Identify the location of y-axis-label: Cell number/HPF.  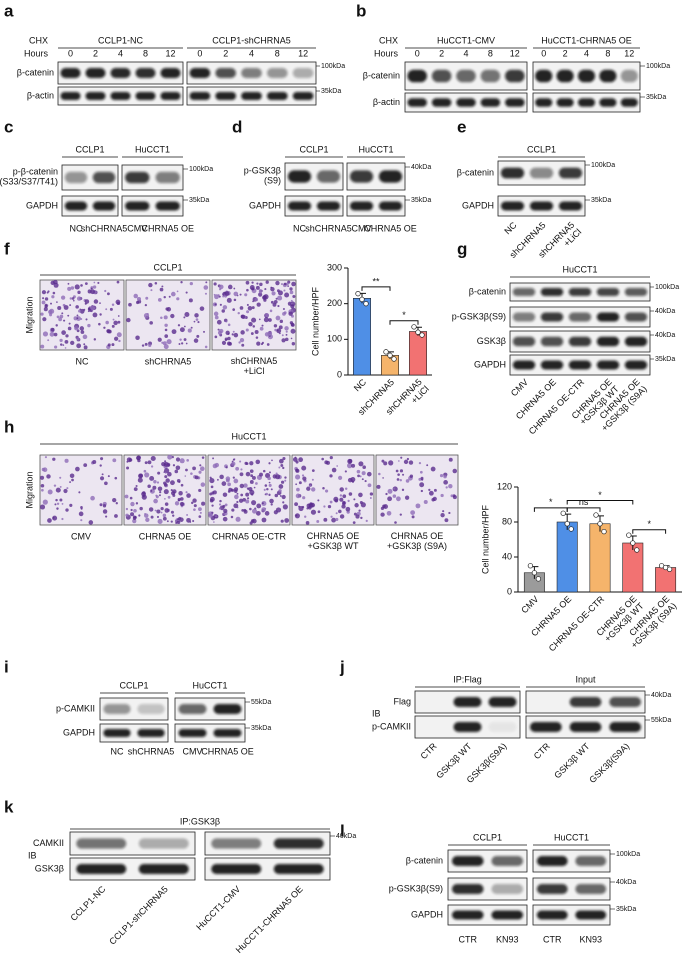
(315, 321).